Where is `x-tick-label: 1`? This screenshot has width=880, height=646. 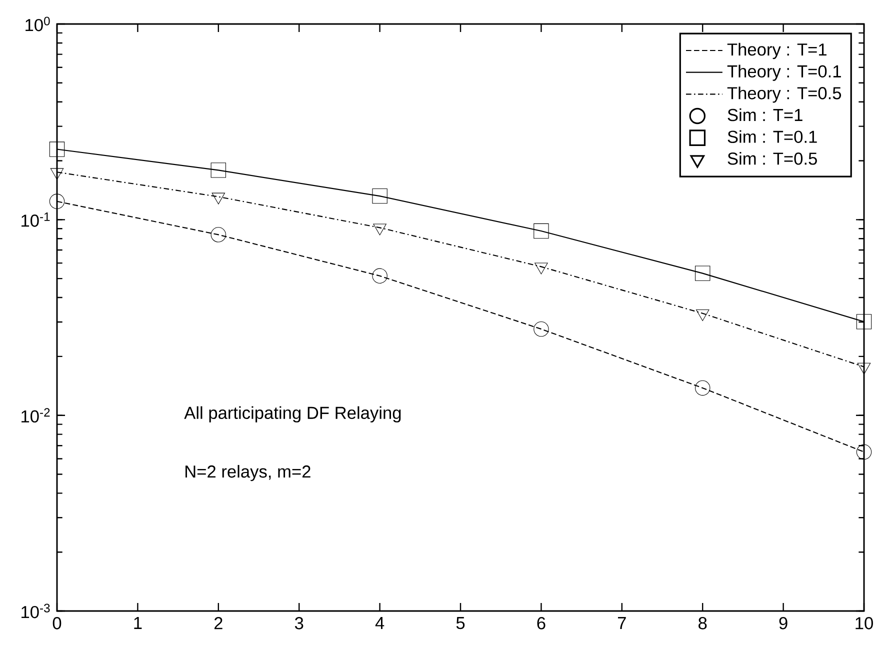
x-tick-label: 1 is located at coordinates (138, 623).